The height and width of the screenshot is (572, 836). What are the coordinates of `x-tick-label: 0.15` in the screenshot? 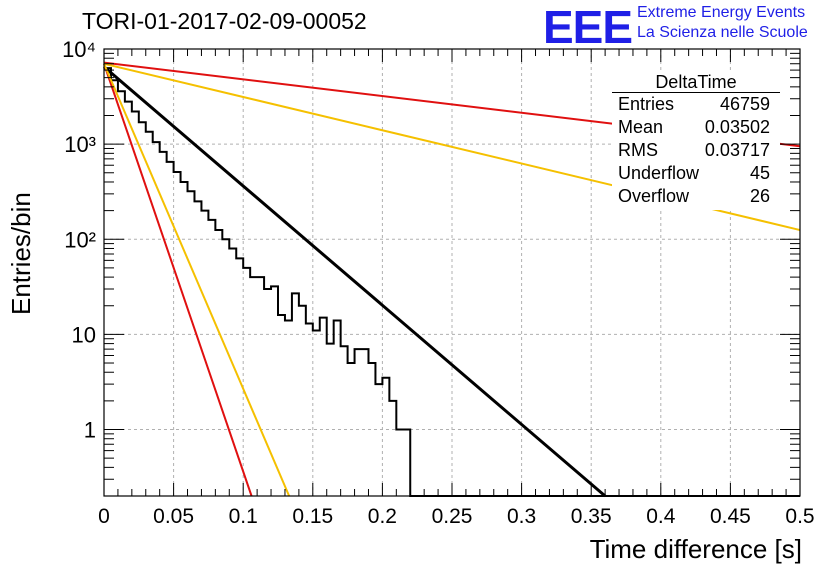 It's located at (312, 516).